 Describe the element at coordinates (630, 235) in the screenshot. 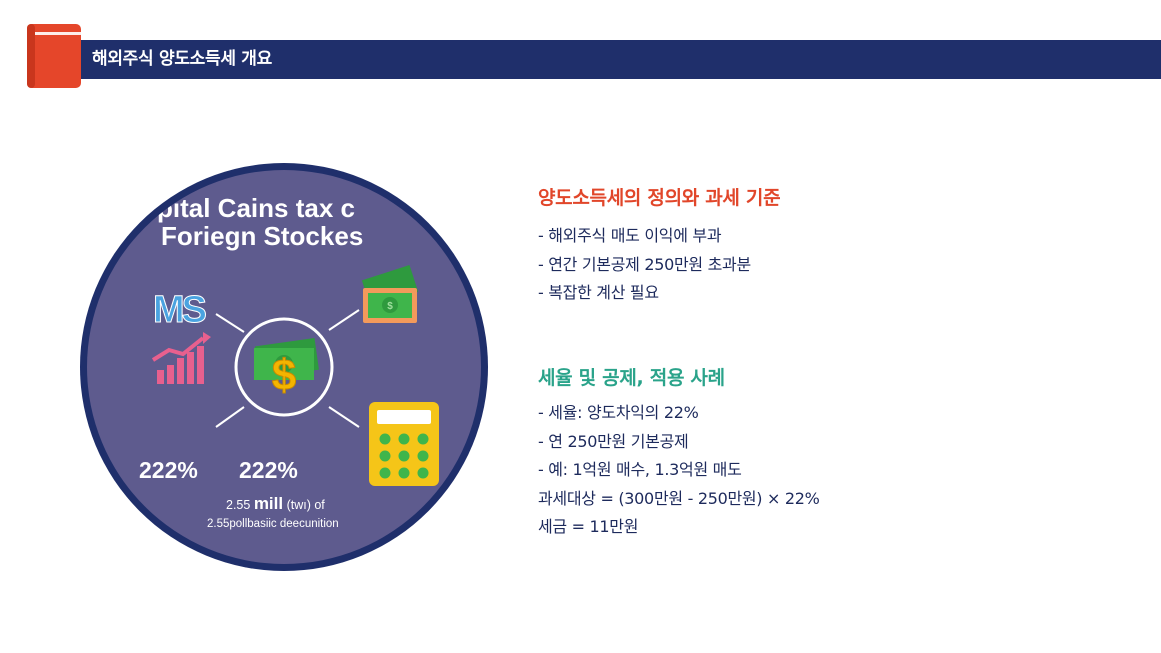

I see `list-item: - 해외주식 매도 이익에 부과` at that location.